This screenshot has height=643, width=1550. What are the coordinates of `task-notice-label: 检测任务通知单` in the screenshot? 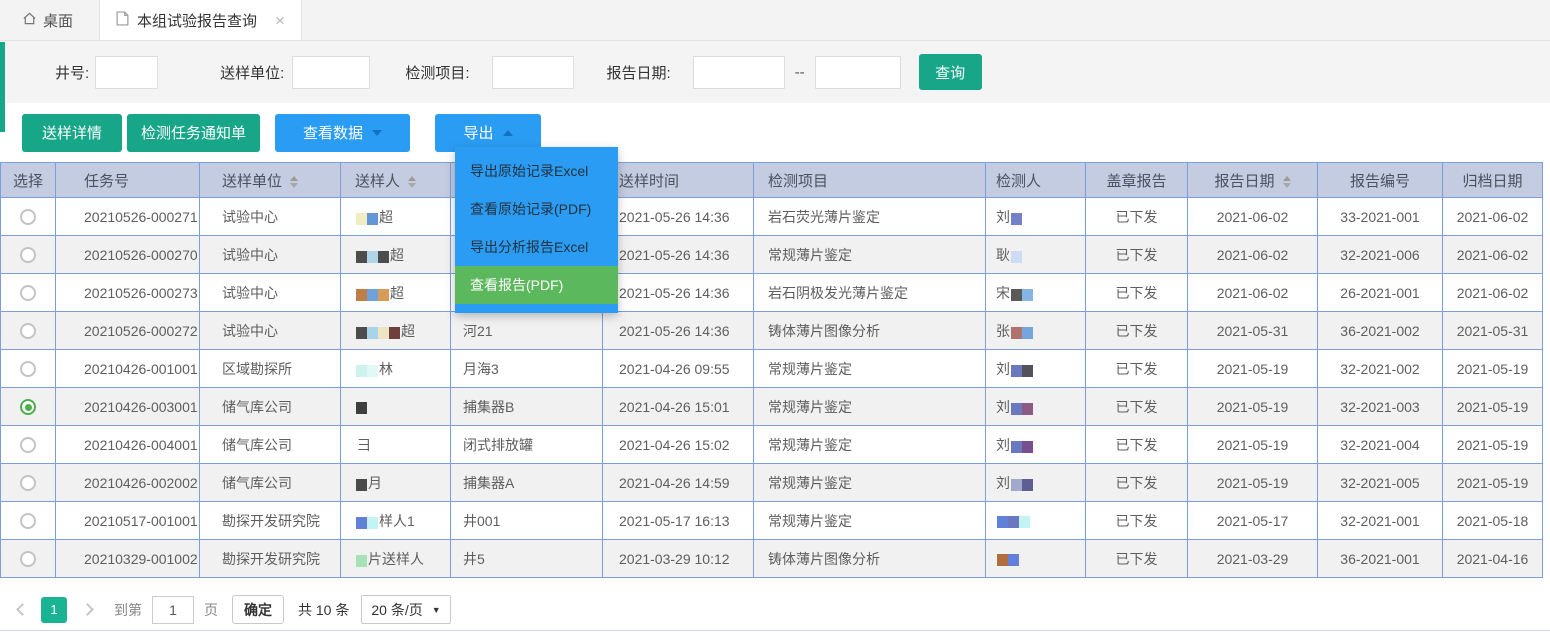 It's located at (193, 133).